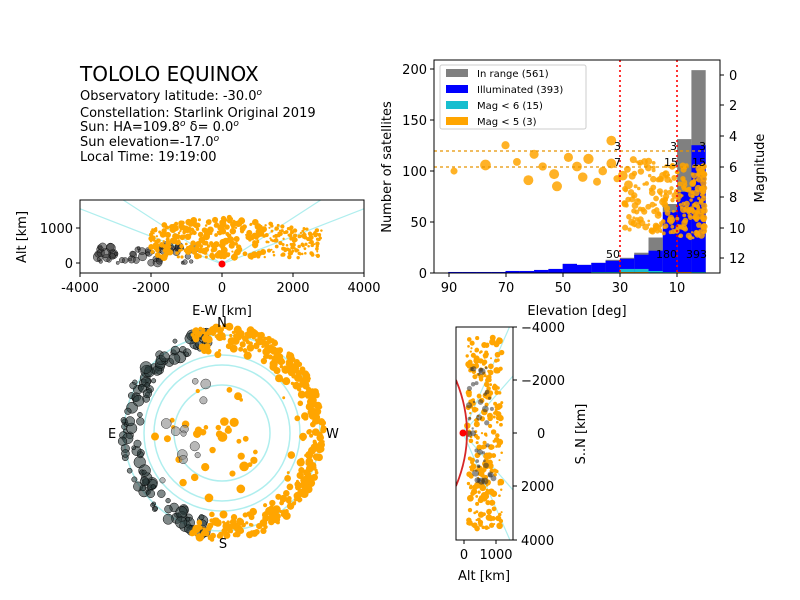 Image resolution: width=800 pixels, height=600 pixels. What do you see at coordinates (733, 137) in the screenshot?
I see `mag-tick-label: 4` at bounding box center [733, 137].